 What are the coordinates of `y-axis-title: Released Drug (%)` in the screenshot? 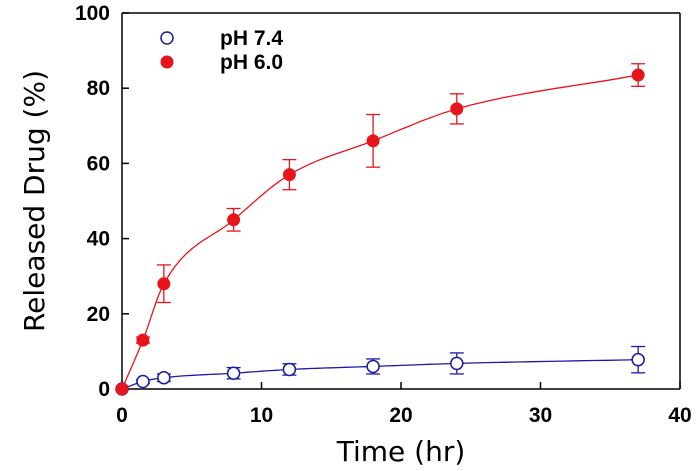 It's located at (34, 201).